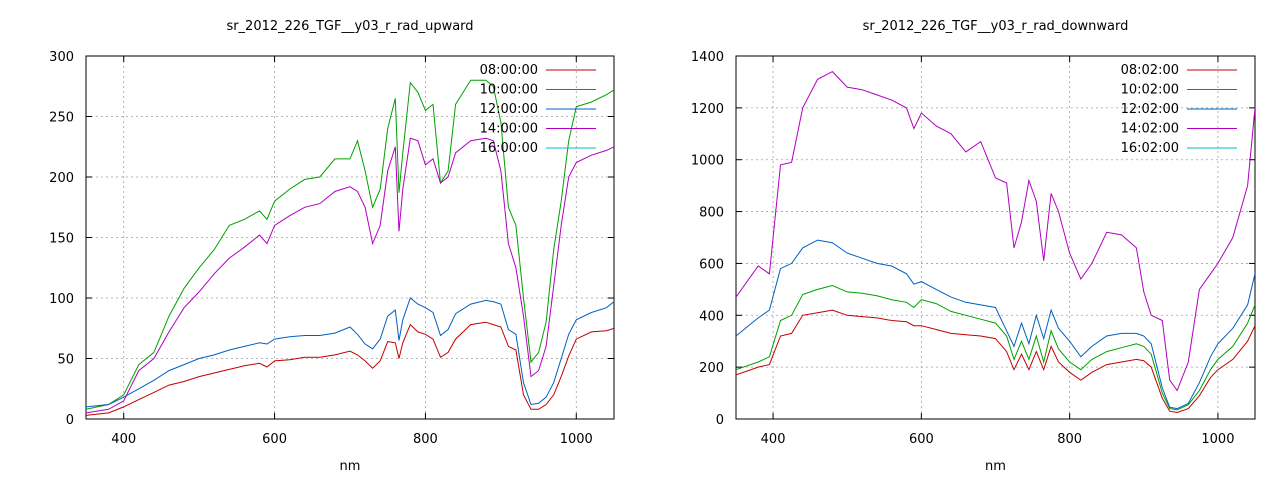 Image resolution: width=1280 pixels, height=484 pixels. Describe the element at coordinates (1150, 70) in the screenshot. I see `legend-label: 08:02:00` at that location.